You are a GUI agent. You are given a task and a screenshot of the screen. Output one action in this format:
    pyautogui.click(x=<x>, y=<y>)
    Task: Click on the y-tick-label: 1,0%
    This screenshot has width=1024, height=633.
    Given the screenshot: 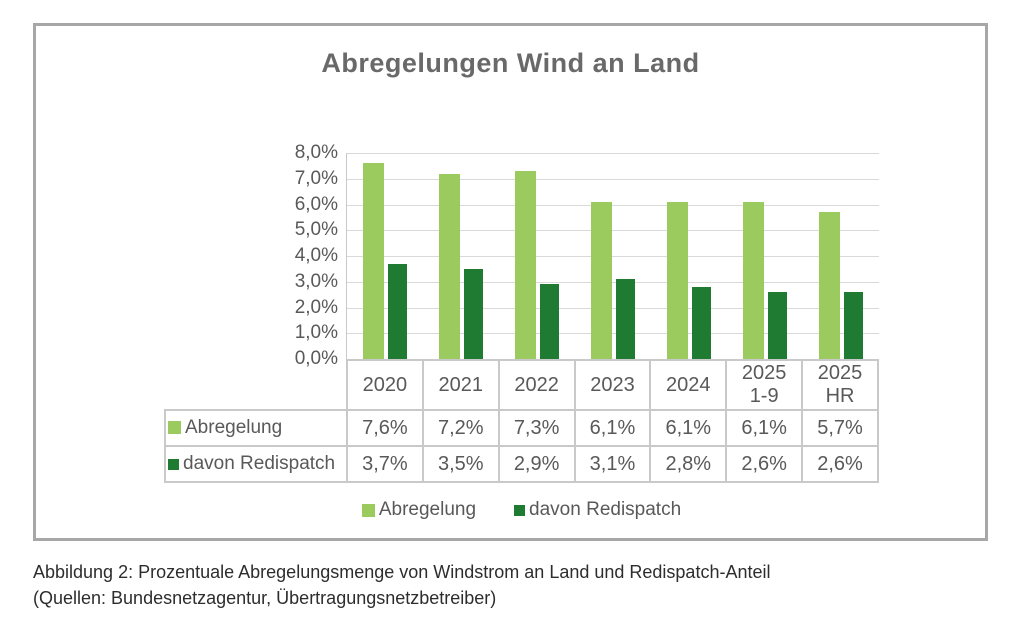 What is the action you would take?
    pyautogui.click(x=316, y=333)
    